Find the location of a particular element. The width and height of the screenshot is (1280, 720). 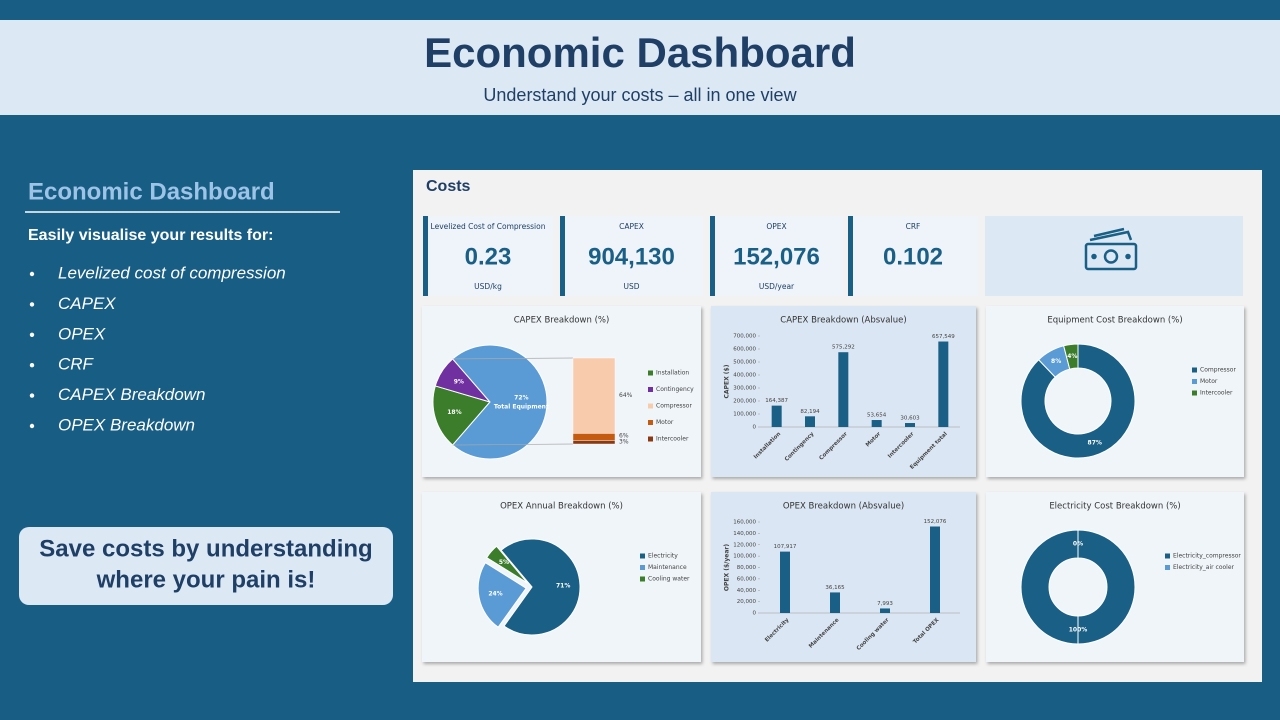

panel-title: Costs is located at coordinates (448, 186).